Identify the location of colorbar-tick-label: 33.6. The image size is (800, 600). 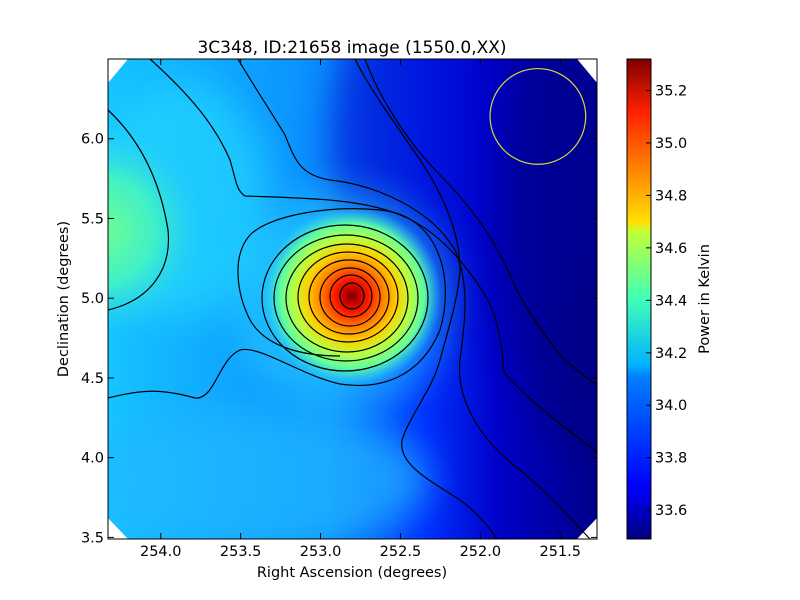
(671, 511).